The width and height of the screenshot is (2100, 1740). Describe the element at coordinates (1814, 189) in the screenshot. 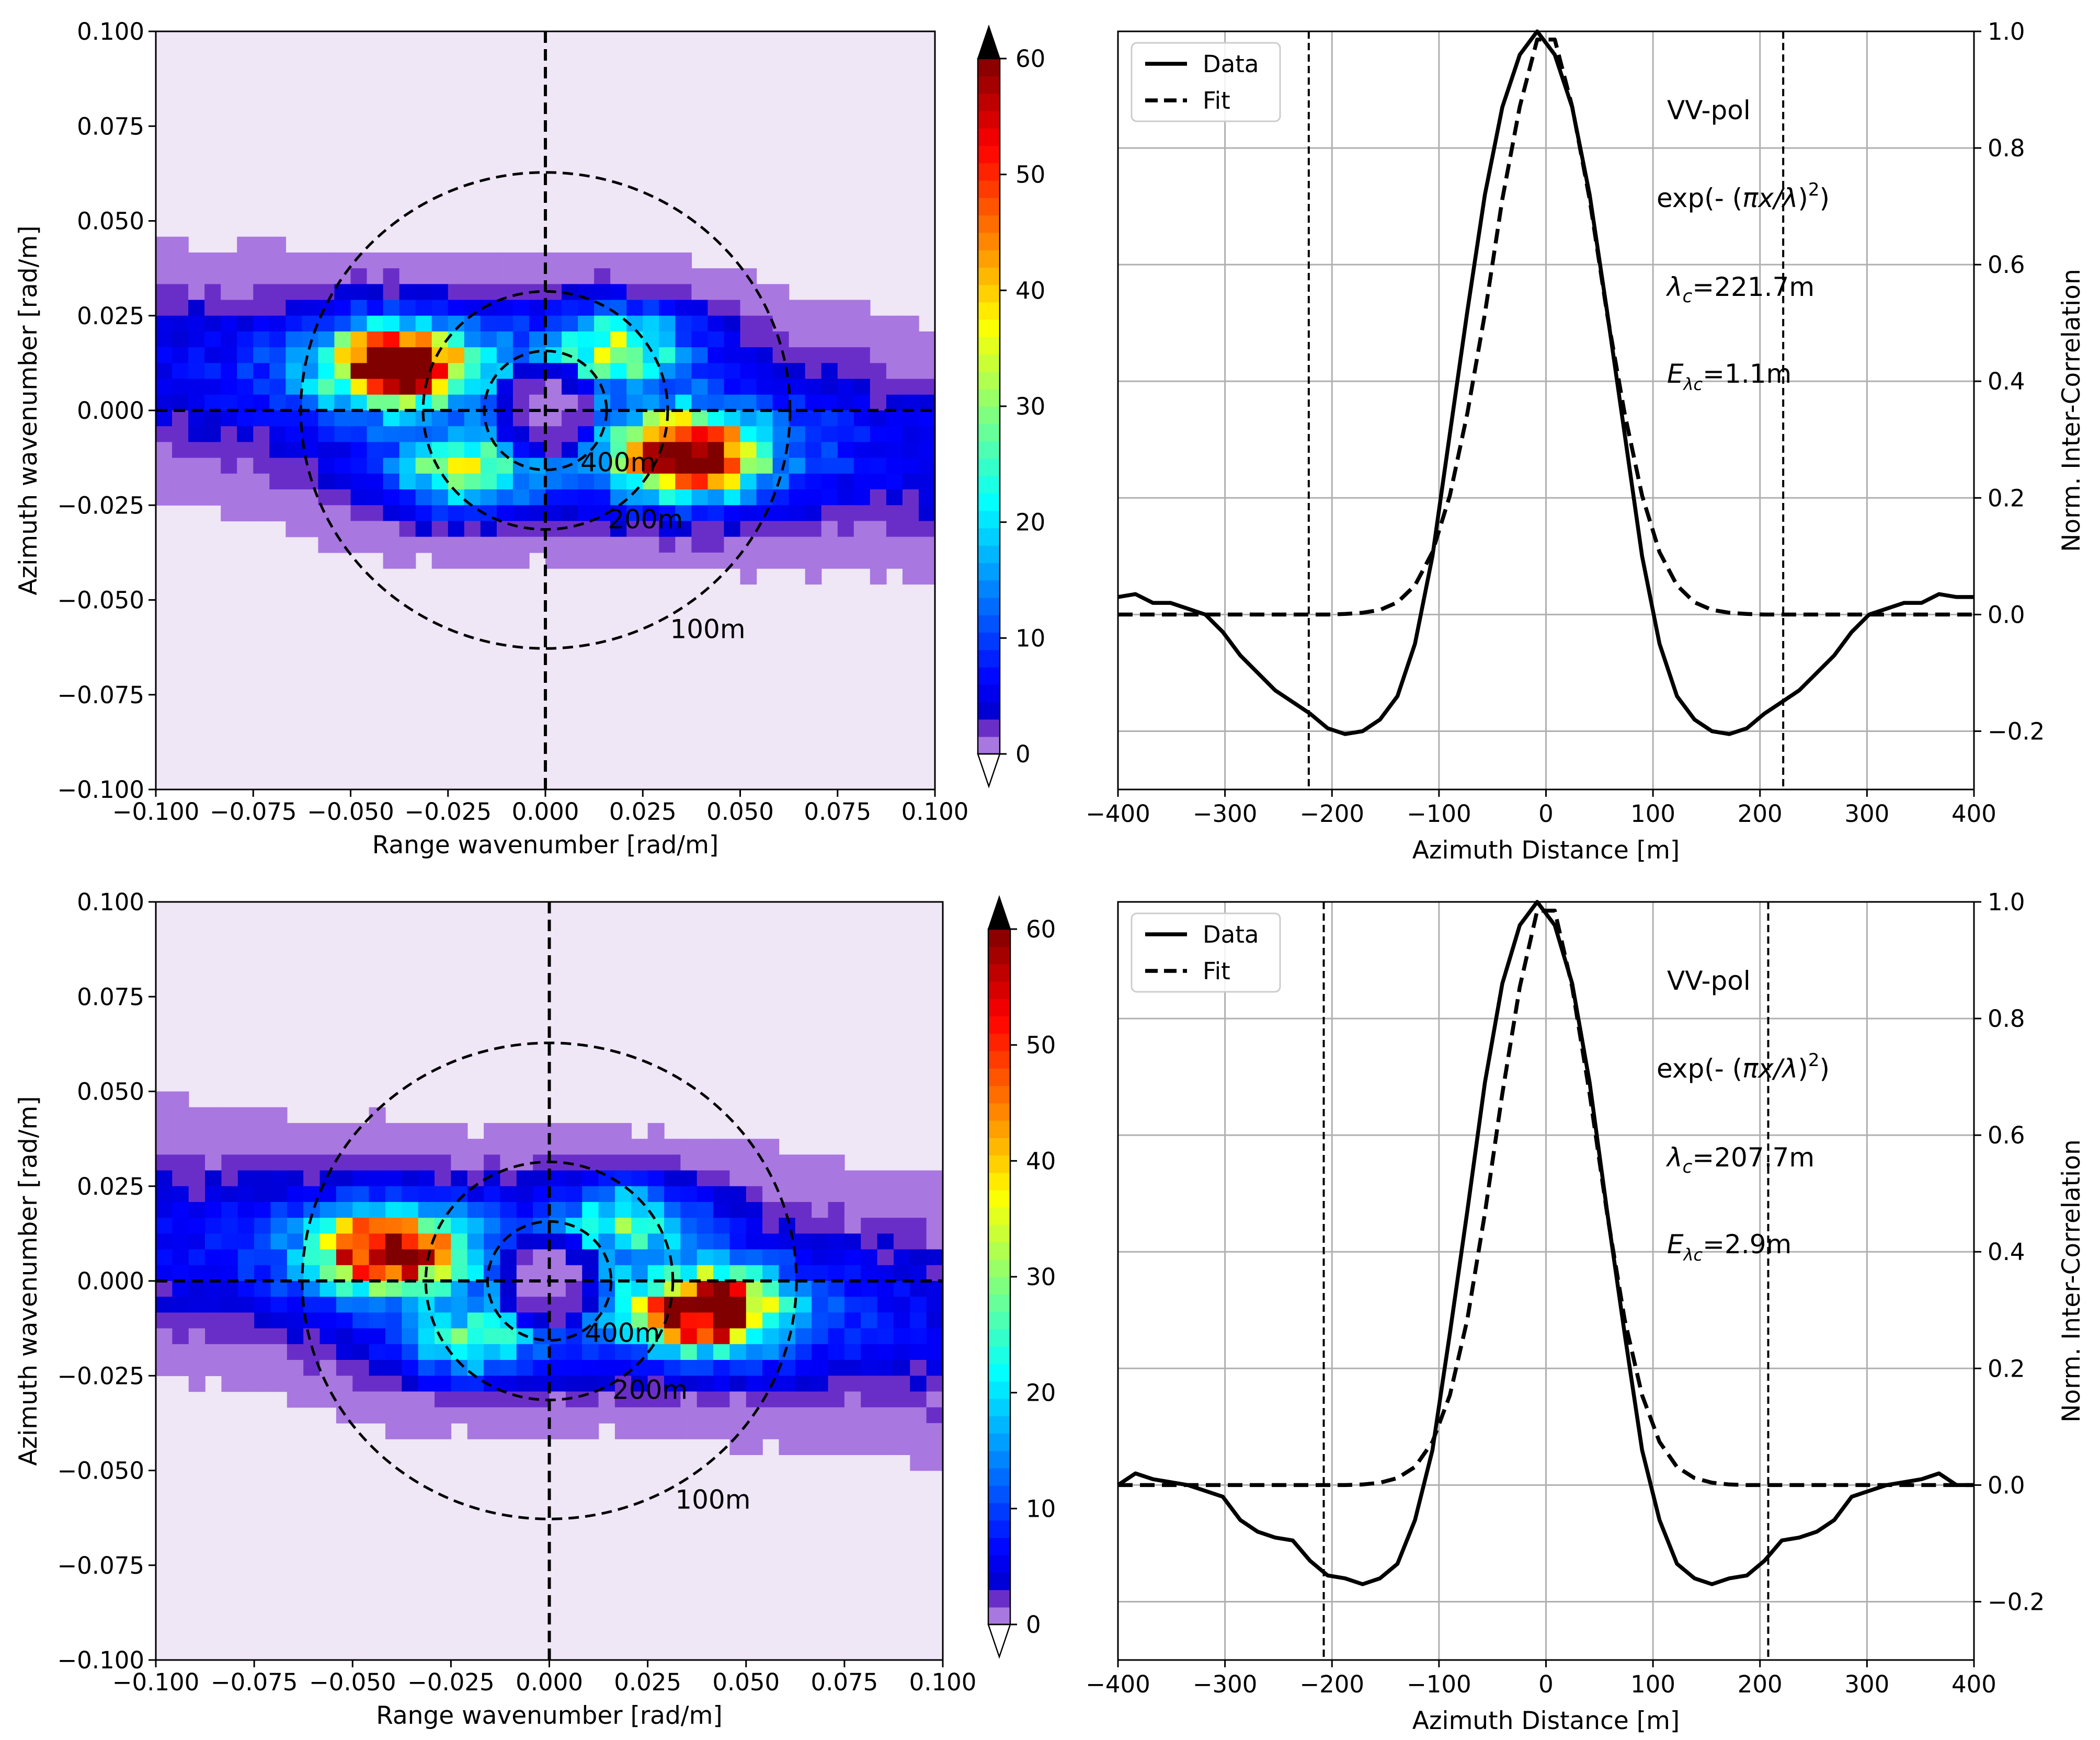

I see `formula-power: 2` at that location.